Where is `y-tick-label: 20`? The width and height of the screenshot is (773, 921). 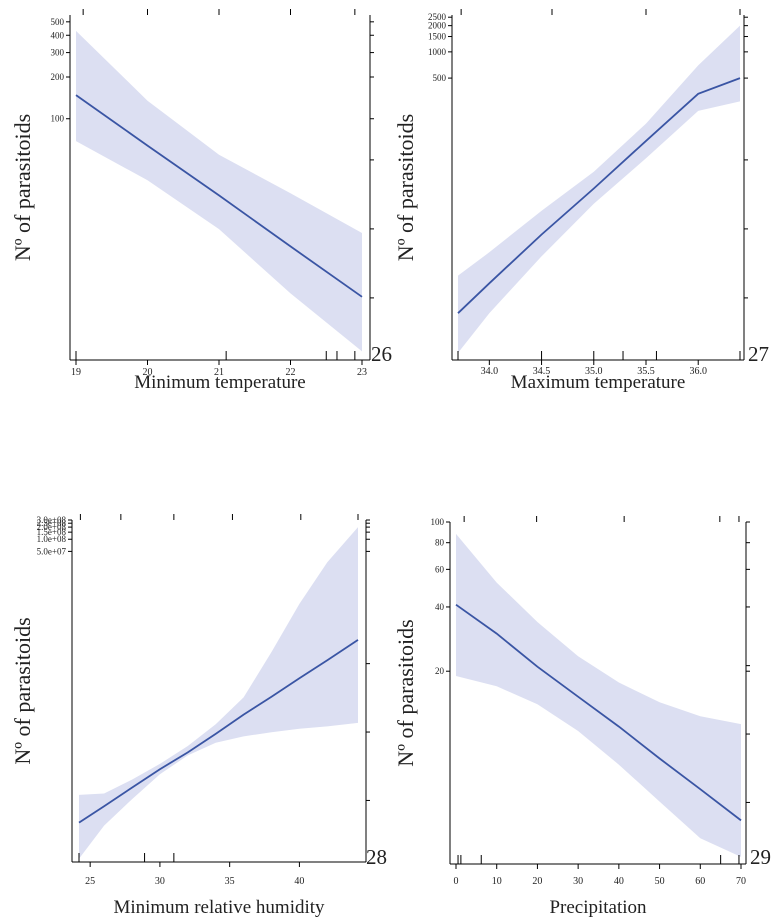
y-tick-label: 20 is located at coordinates (440, 671).